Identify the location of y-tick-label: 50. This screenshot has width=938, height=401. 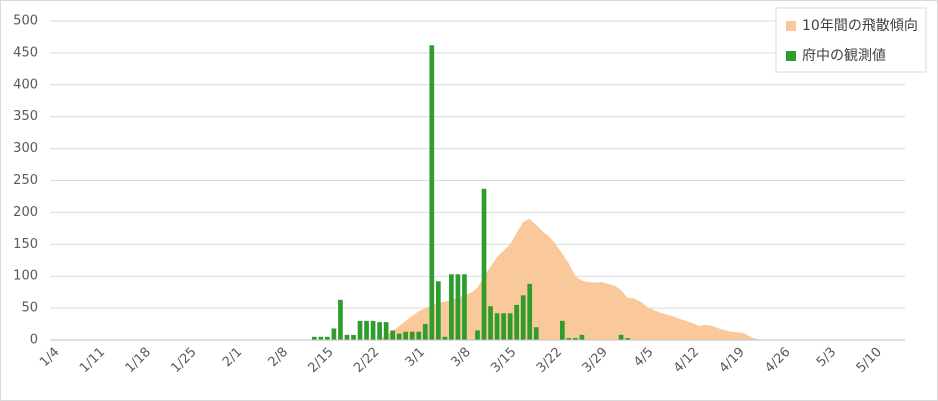
(29, 308).